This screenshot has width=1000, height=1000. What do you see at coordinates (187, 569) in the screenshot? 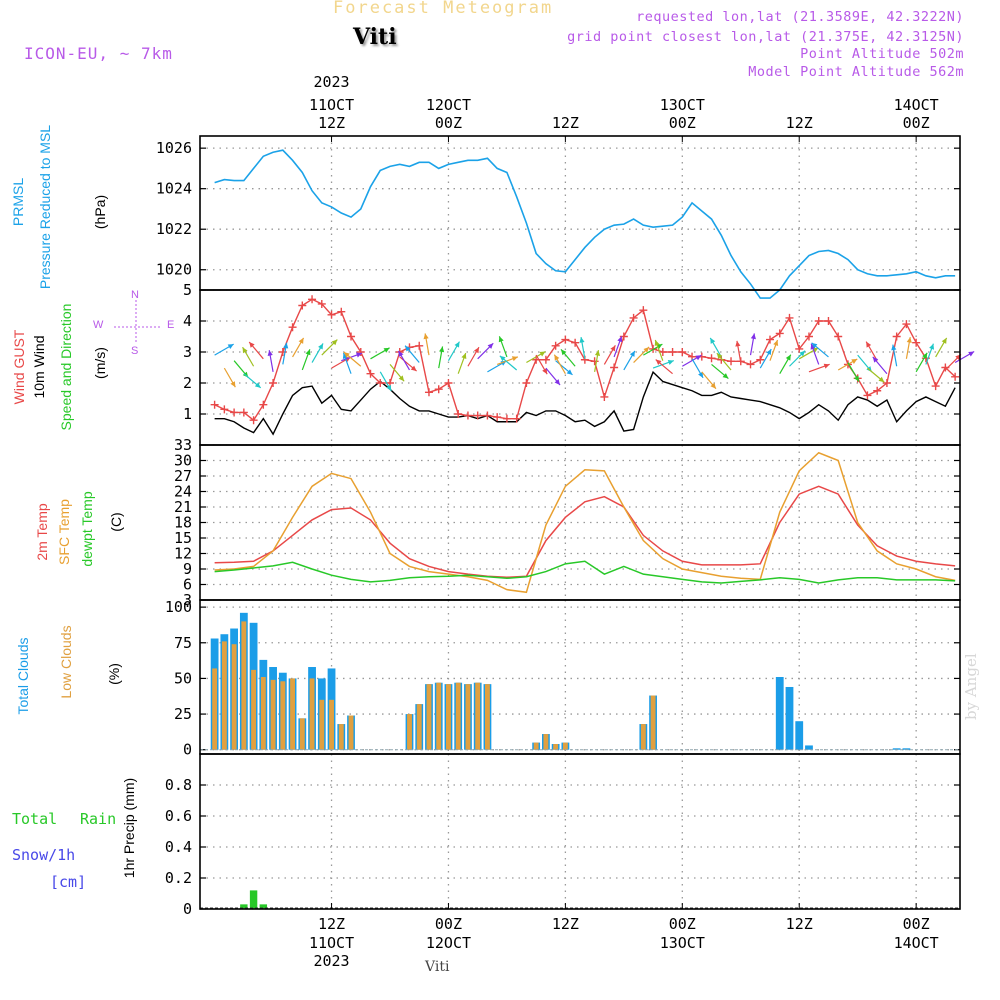
I see `ytick-label-temperature: 9` at bounding box center [187, 569].